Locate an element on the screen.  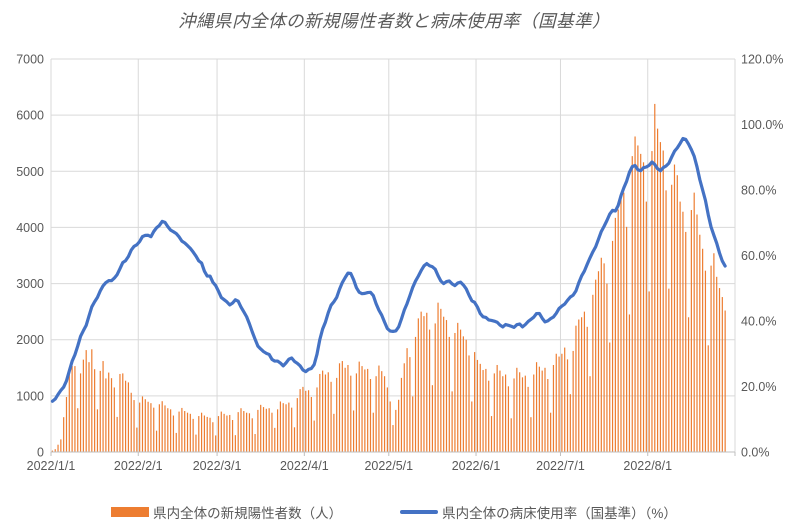
left-axis-tick-label: 7000 is located at coordinates (30, 60).